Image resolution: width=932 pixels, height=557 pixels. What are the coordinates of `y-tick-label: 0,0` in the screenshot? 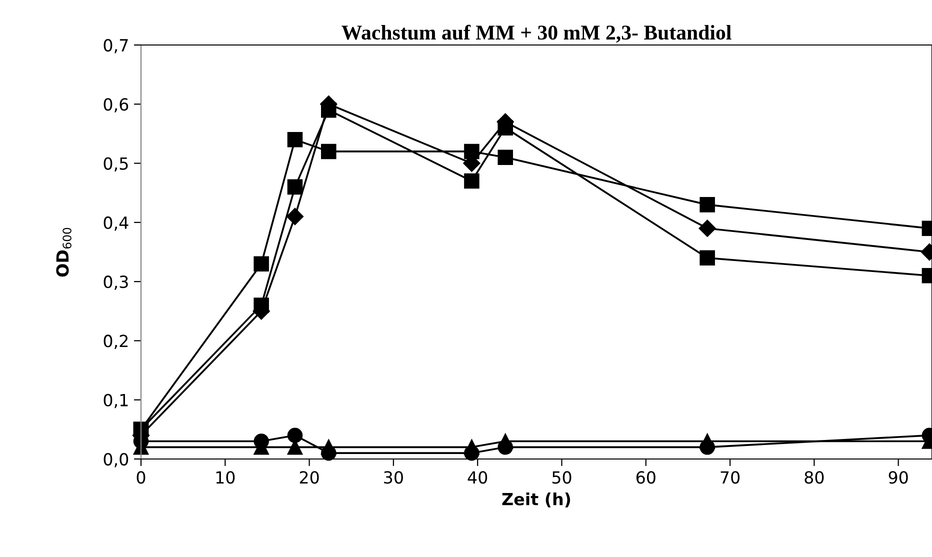 It's located at (116, 460).